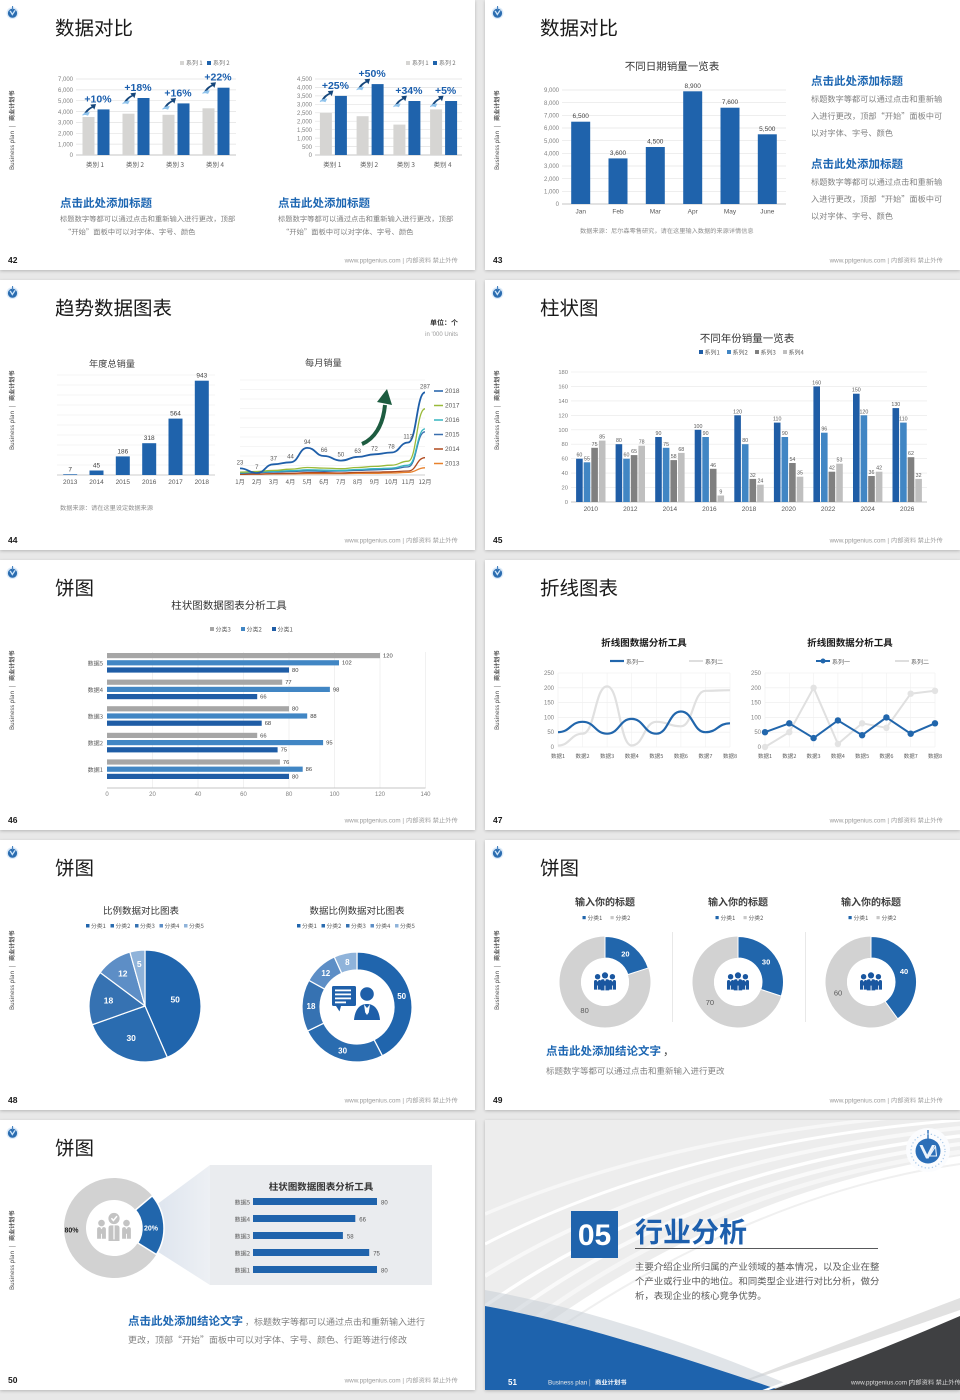 Image resolution: width=960 pixels, height=1400 pixels. Describe the element at coordinates (777, 420) in the screenshot. I see `svg-text: 110` at that location.